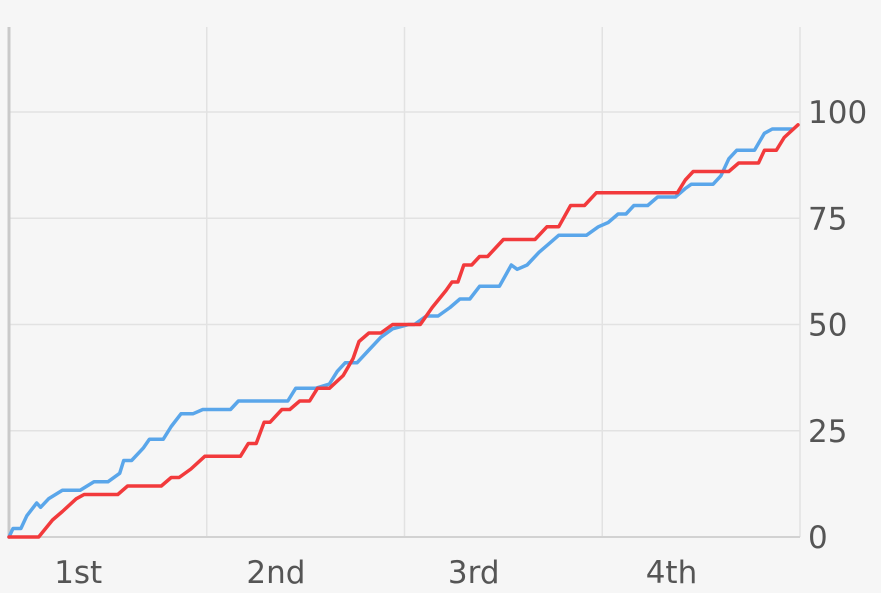 The image size is (881, 593). I want to click on x-tick-label: 3rd, so click(474, 573).